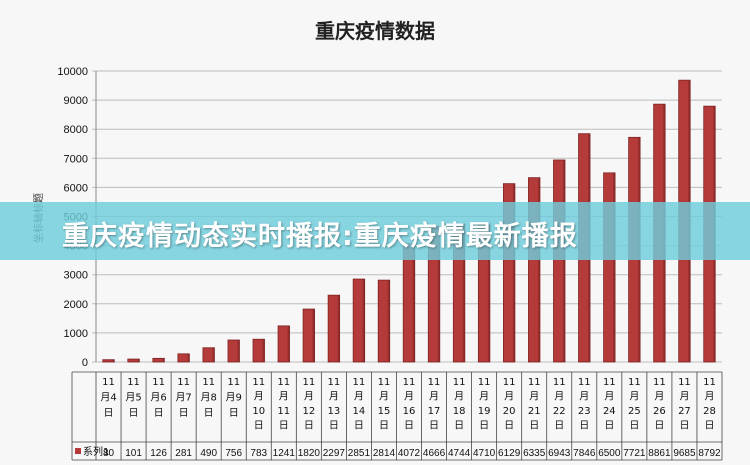  I want to click on data-label: 2814, so click(384, 453).